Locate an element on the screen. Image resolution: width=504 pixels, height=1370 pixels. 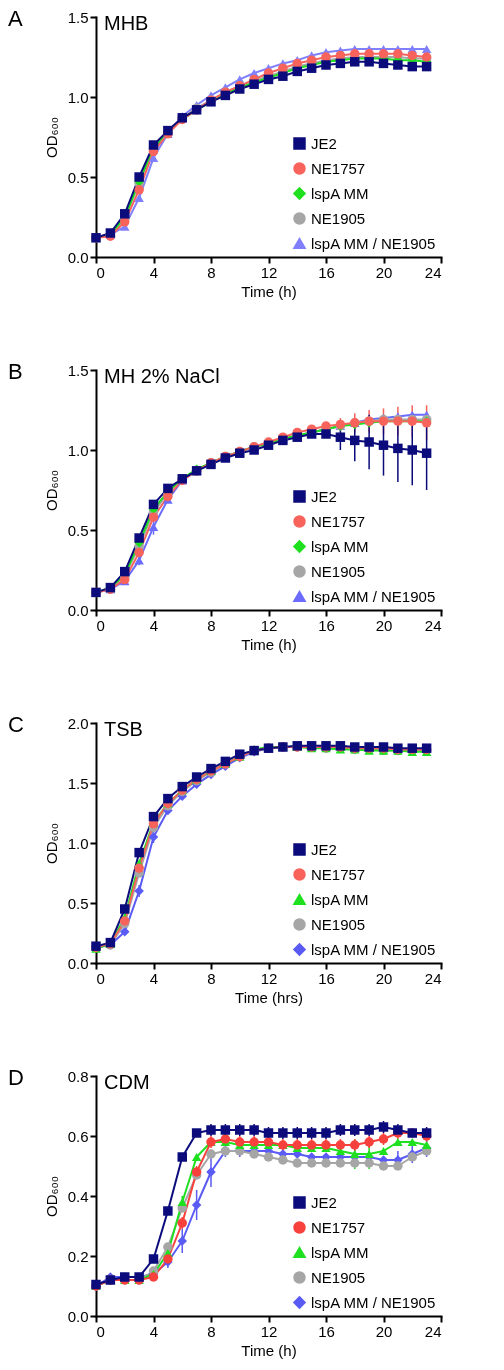
chart-title: MHB is located at coordinates (126, 23).